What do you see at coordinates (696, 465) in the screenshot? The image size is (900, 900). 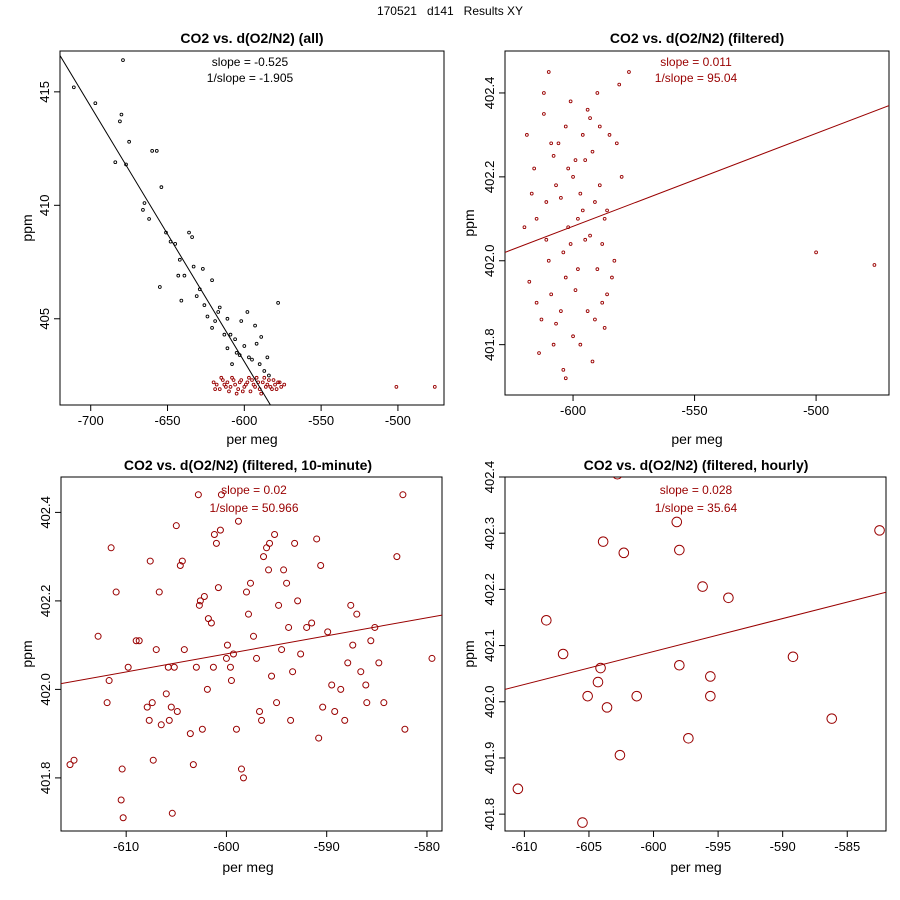 I see `panel-hourly-title: CO2 vs. d(O2/N2) (filtered, hourly)` at bounding box center [696, 465].